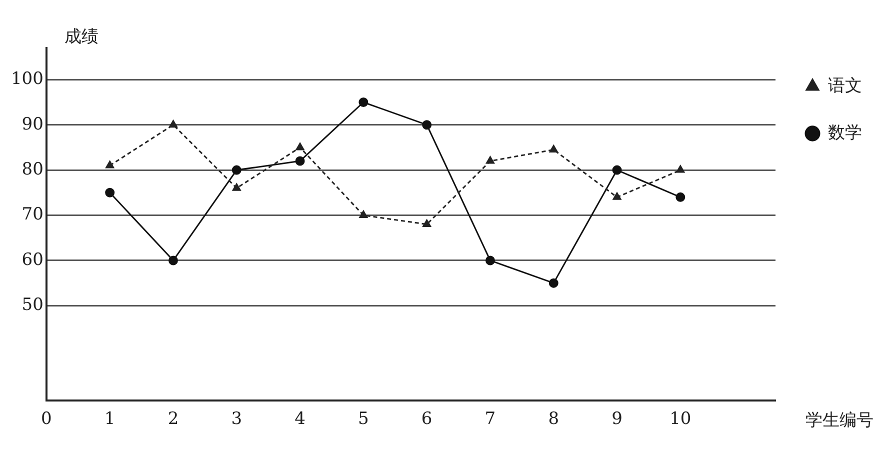  Describe the element at coordinates (845, 86) in the screenshot. I see `legend-label: 语文` at that location.